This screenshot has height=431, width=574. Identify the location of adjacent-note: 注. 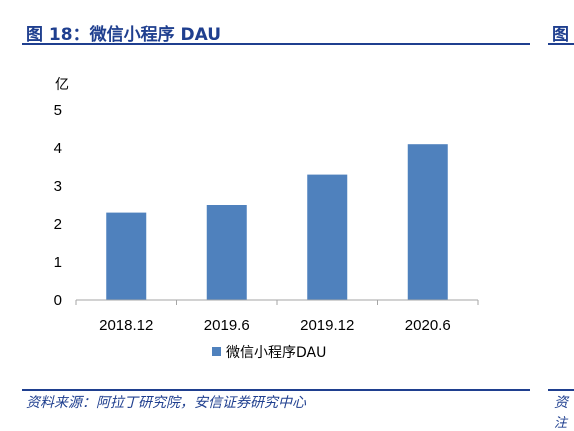
(561, 423).